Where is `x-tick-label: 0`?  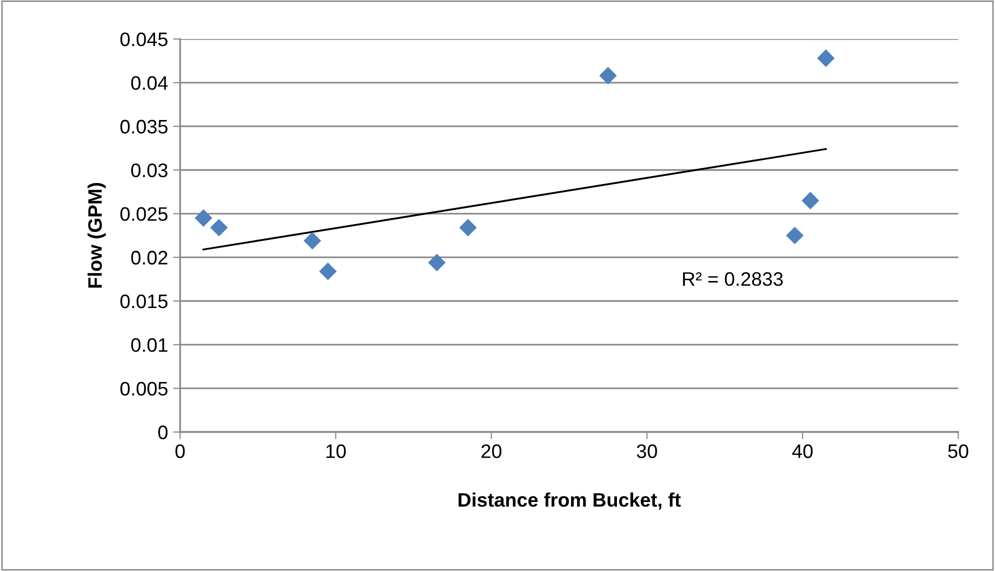
x-tick-label: 0 is located at coordinates (180, 451).